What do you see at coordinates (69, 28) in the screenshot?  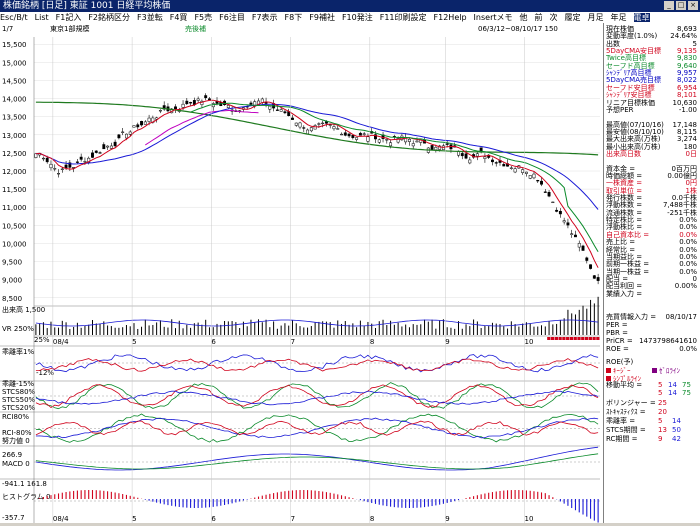 I see `section-label: 東京1部規模` at bounding box center [69, 28].